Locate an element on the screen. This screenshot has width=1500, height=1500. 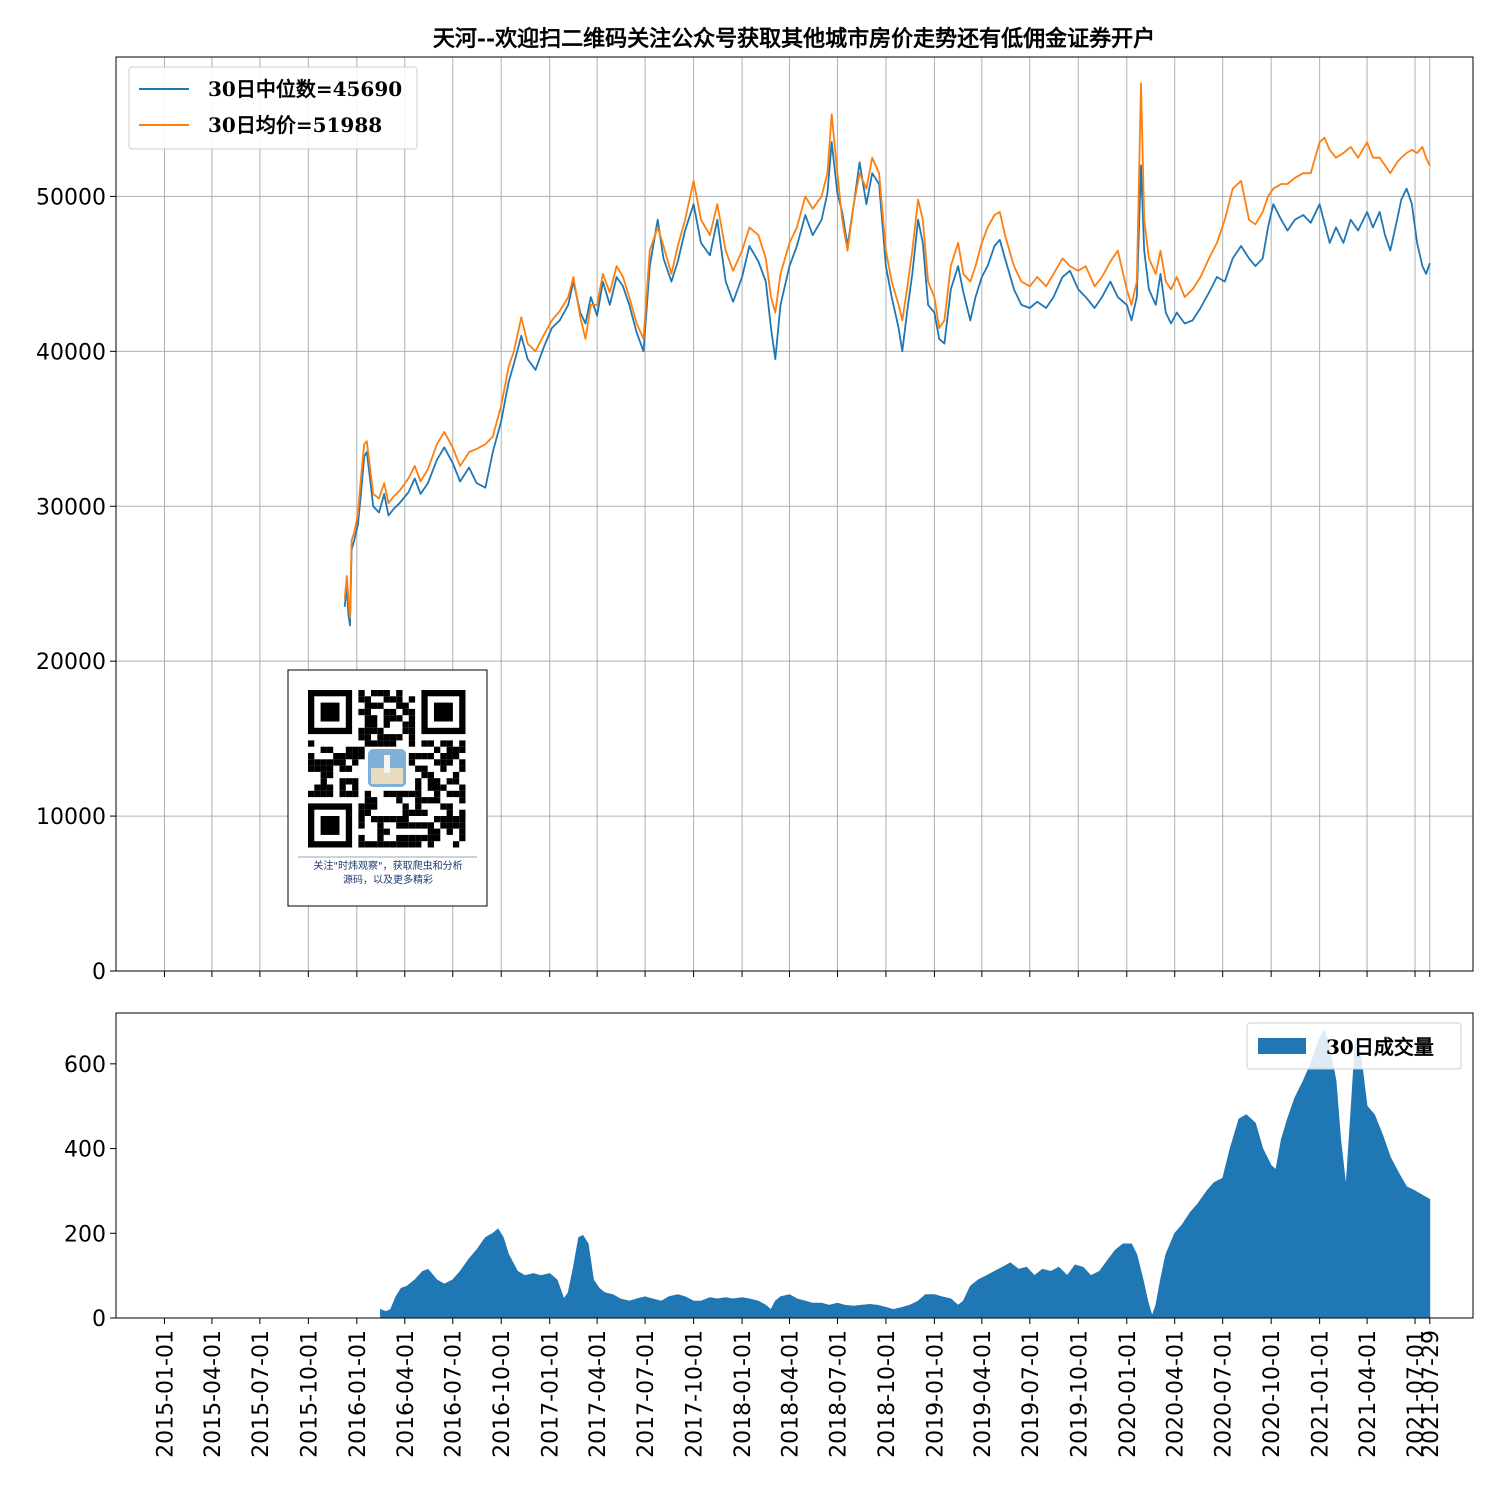
y-tick-label: 10000 is located at coordinates (71, 817).